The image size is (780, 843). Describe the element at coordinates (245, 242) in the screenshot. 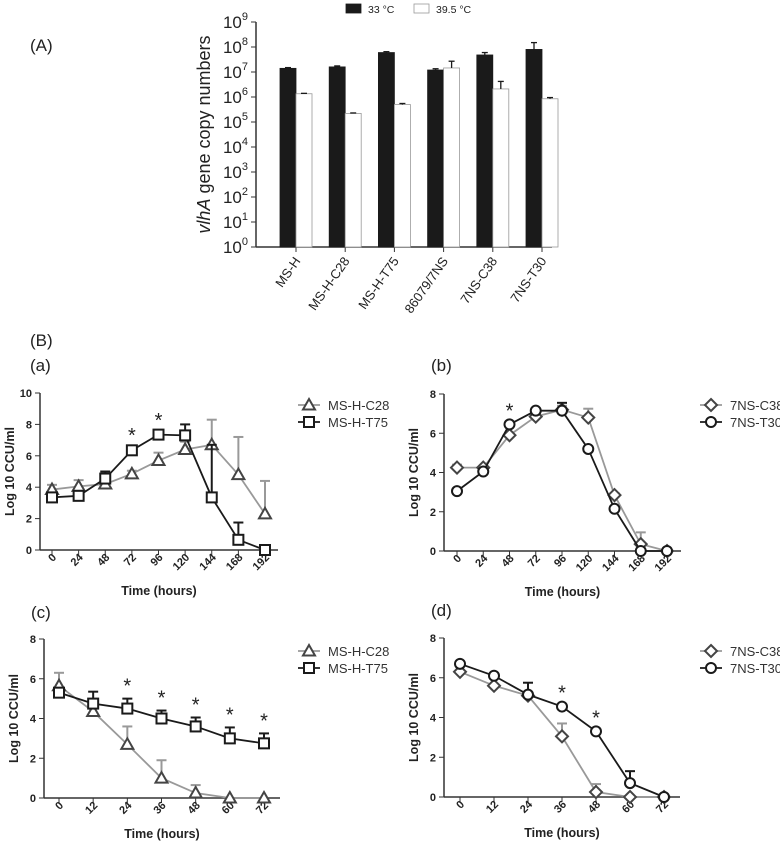

I see `y-tick-exponent: 0` at that location.